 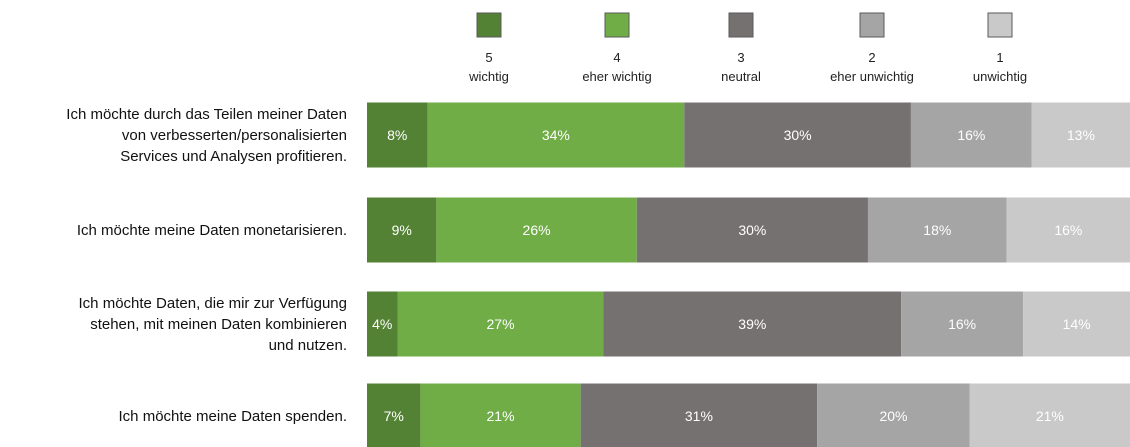 I want to click on legend-label-3: 3, so click(x=740, y=57).